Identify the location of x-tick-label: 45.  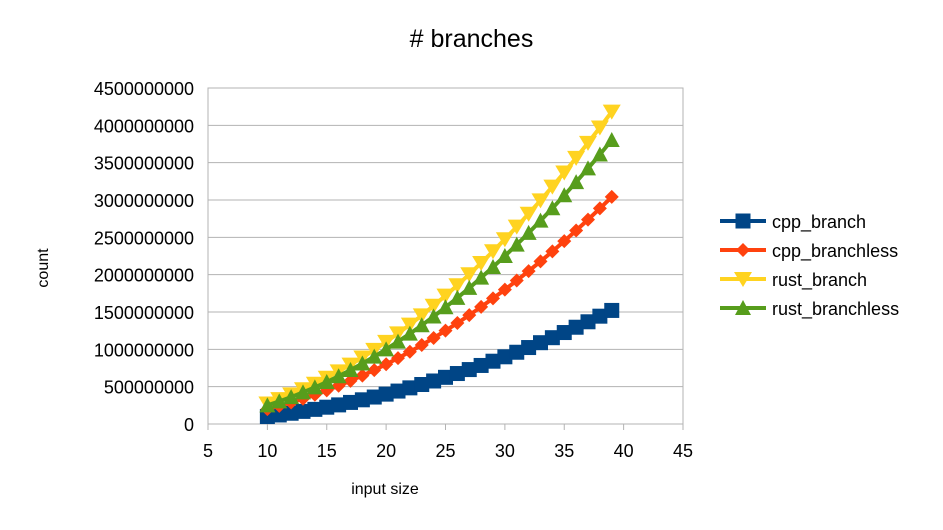
(683, 451).